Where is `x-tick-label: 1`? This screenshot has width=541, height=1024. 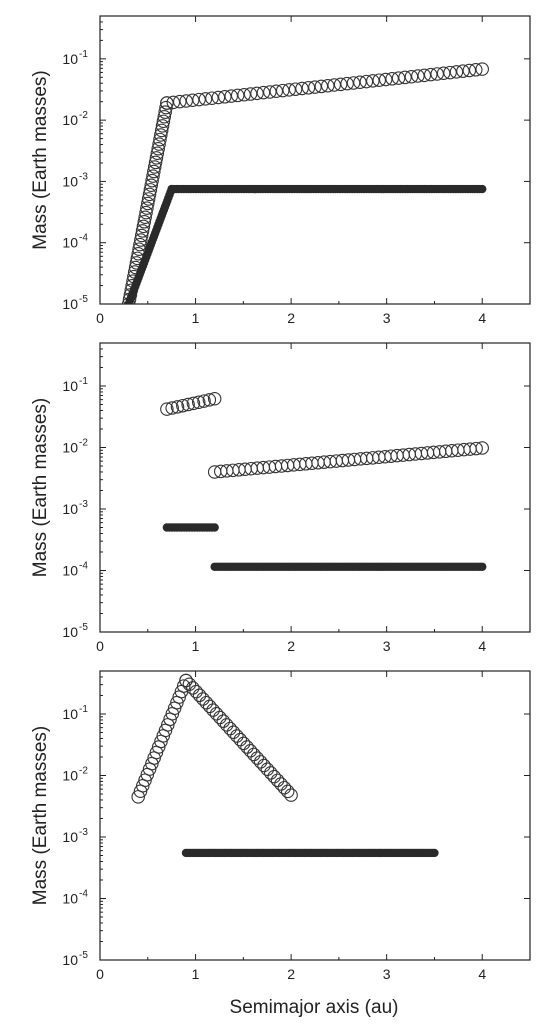
x-tick-label: 1 is located at coordinates (196, 646).